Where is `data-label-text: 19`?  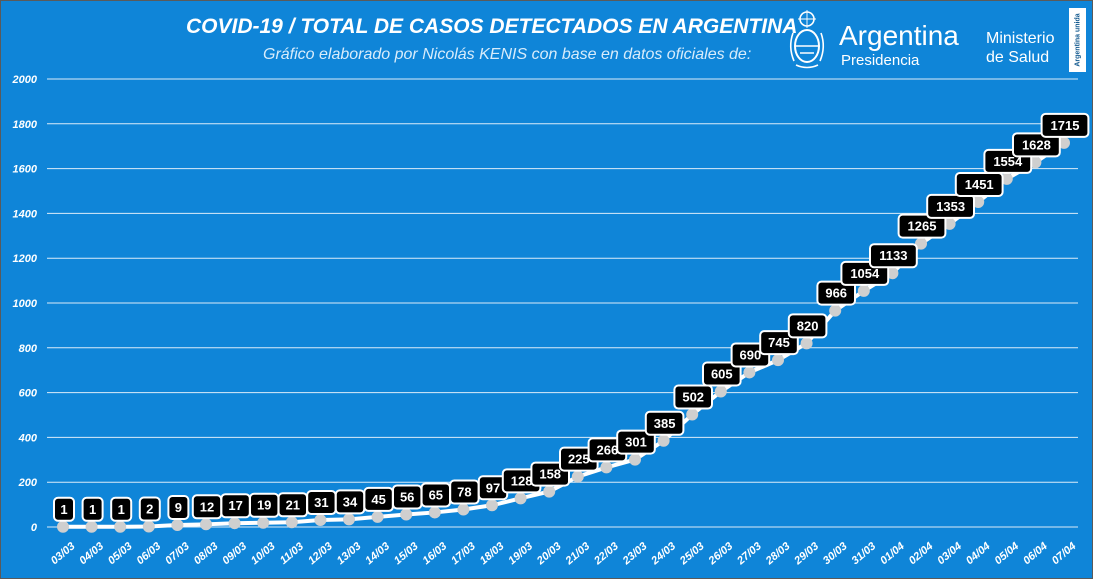 data-label-text: 19 is located at coordinates (264, 505).